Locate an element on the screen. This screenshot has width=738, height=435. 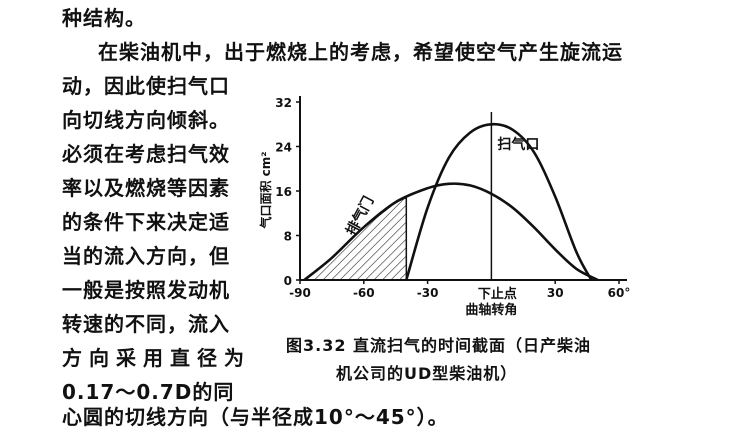
y-axis-label: 气口面积 cm² is located at coordinates (265, 190).